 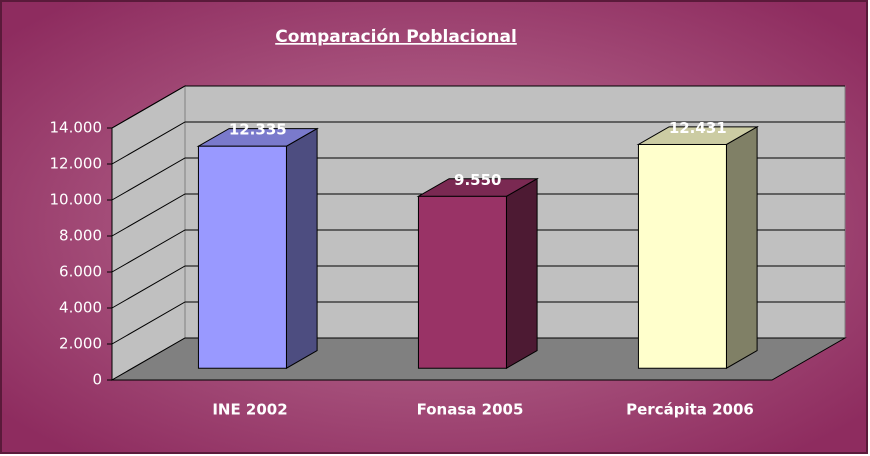 What do you see at coordinates (470, 410) in the screenshot?
I see `x-tick-label: Fonasa 2005` at bounding box center [470, 410].